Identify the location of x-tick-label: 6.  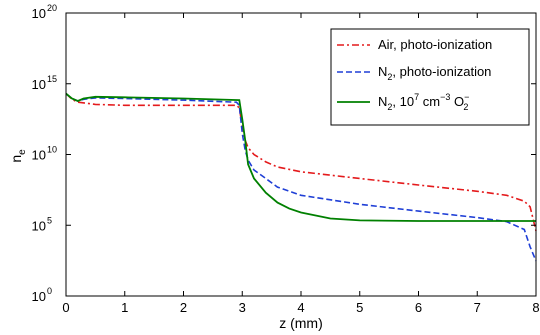
(418, 307).